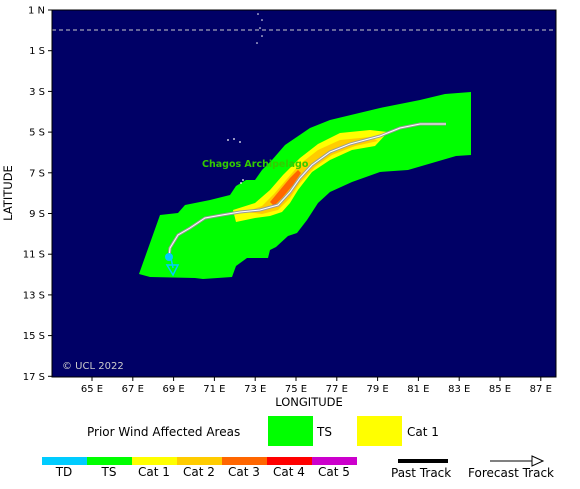  What do you see at coordinates (309, 402) in the screenshot?
I see `x-axis-title: LONGITUDE` at bounding box center [309, 402].